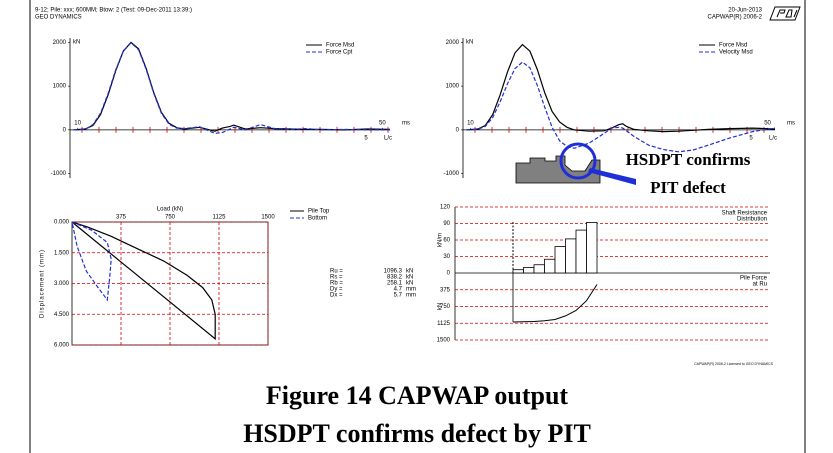 The height and width of the screenshot is (453, 833). Describe the element at coordinates (736, 53) in the screenshot. I see `legend-label: Velocity Msd` at that location.